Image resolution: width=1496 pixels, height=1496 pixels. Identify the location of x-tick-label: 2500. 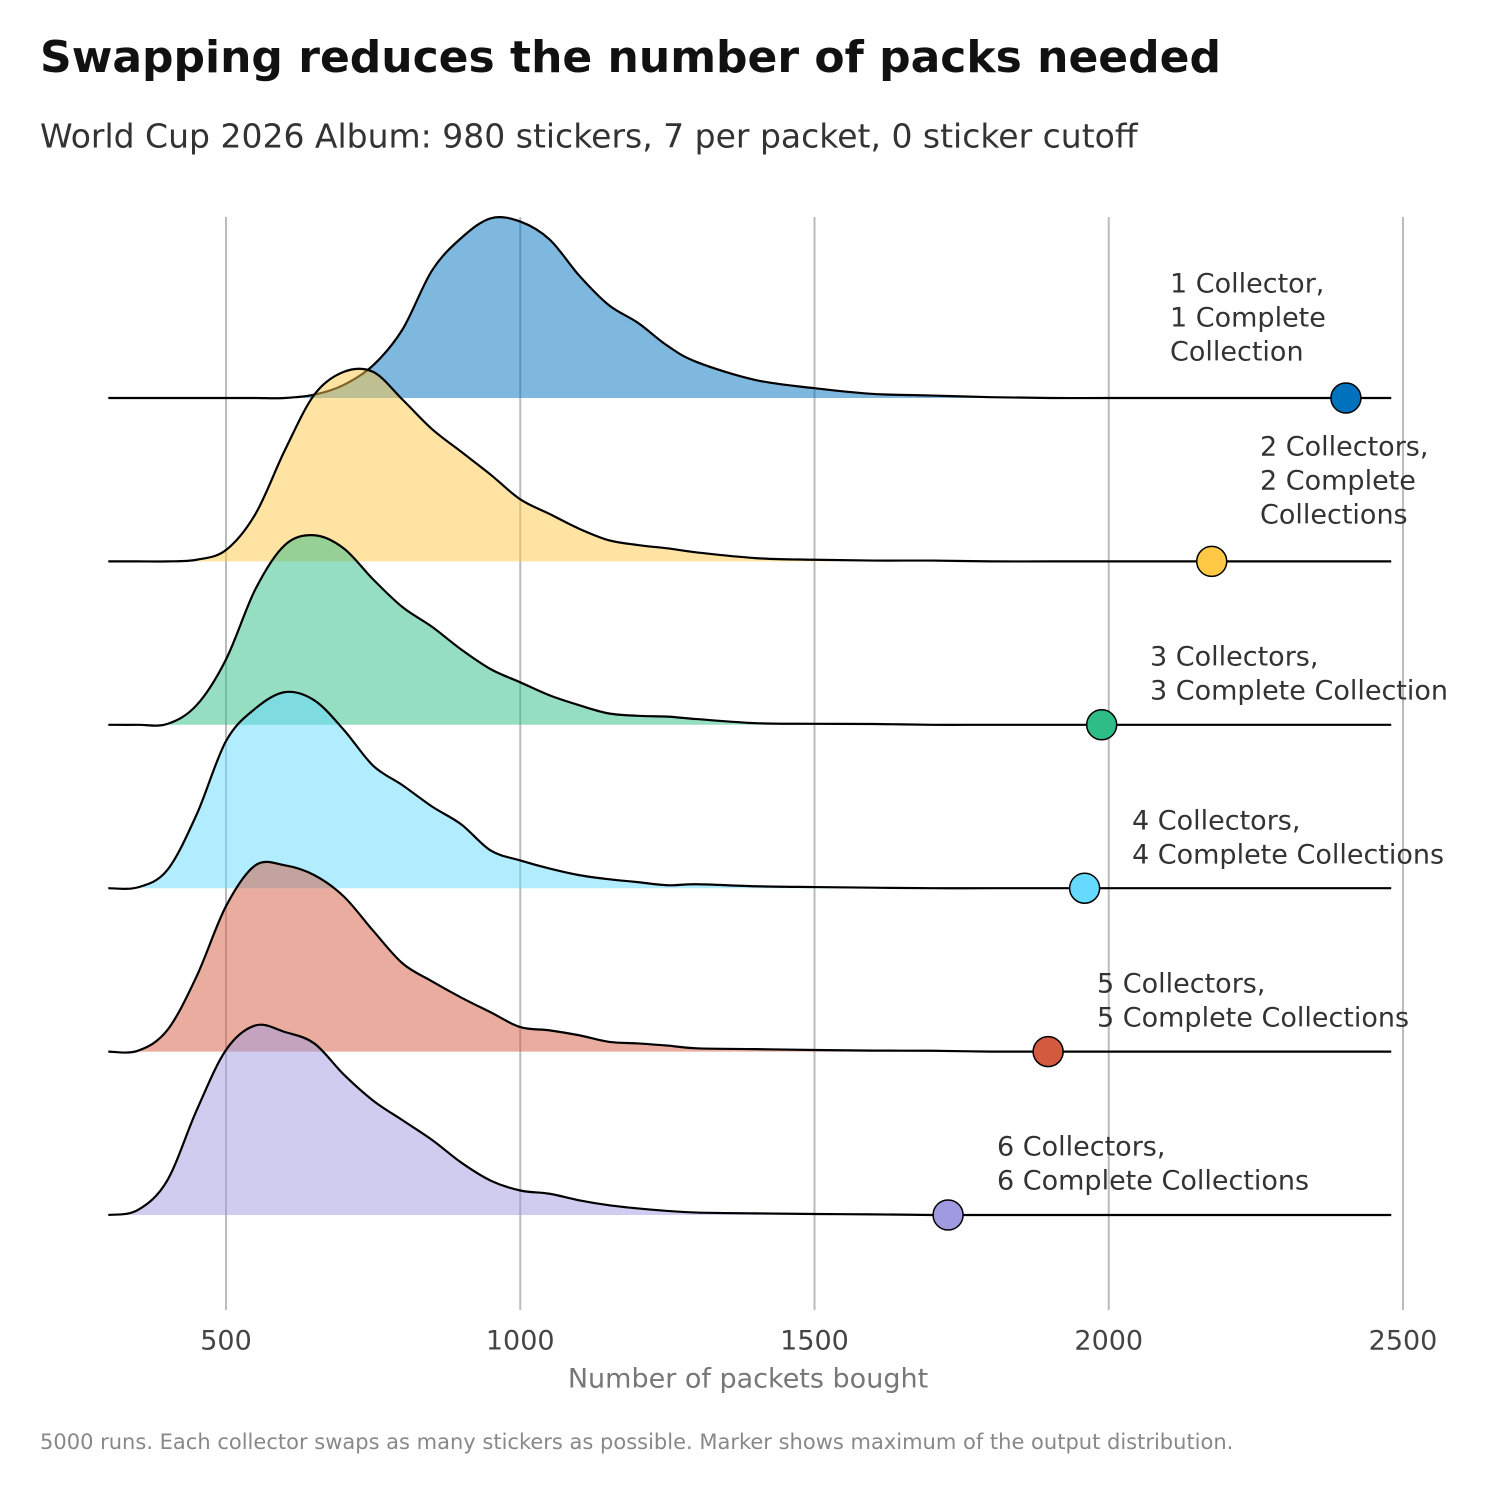
(1403, 1341).